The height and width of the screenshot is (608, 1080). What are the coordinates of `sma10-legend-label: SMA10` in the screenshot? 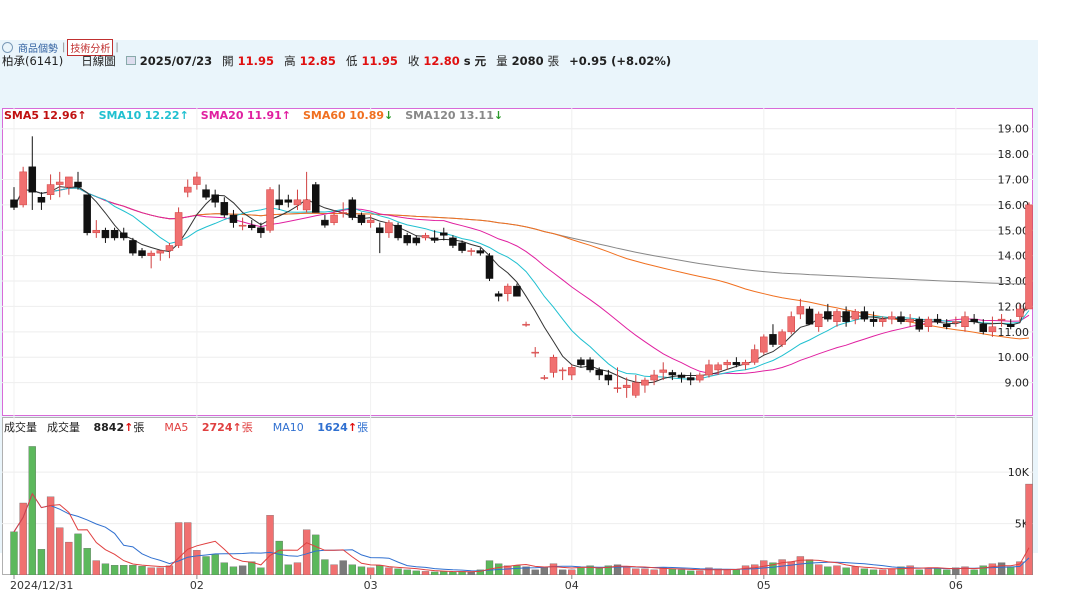 It's located at (120, 115).